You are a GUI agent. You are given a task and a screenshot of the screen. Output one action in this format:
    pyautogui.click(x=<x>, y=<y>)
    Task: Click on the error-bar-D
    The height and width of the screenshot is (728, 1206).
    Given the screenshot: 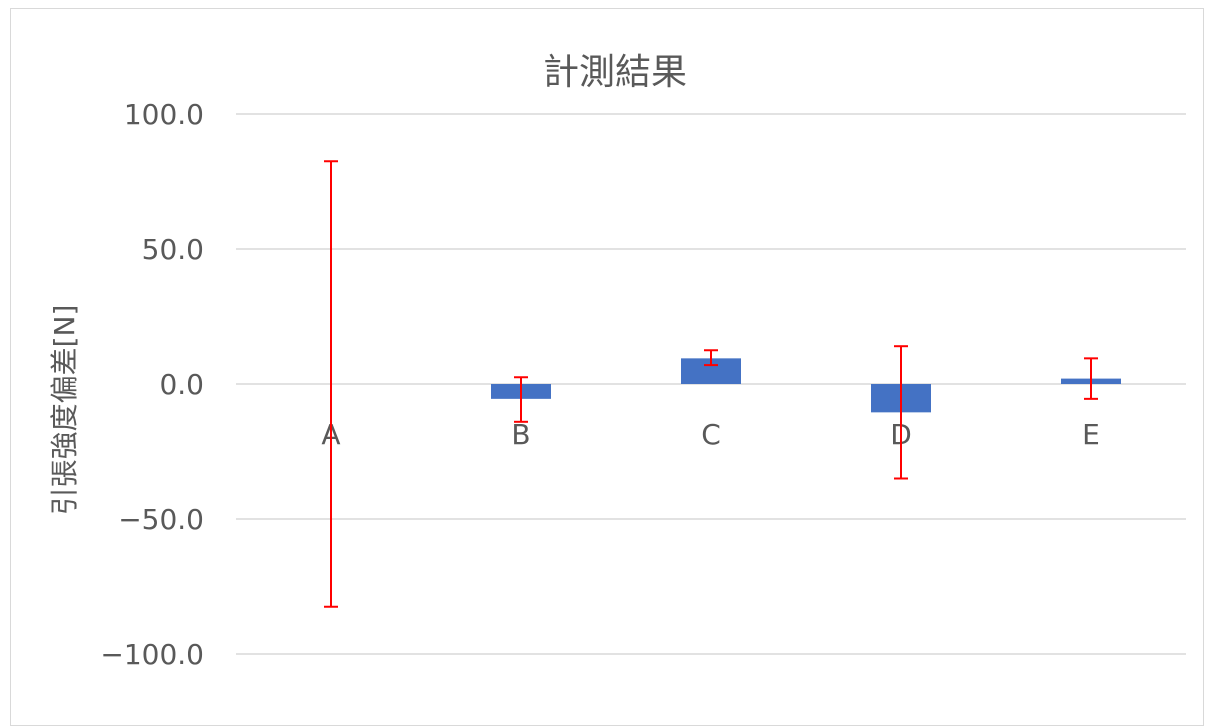 What is the action you would take?
    pyautogui.click(x=901, y=412)
    